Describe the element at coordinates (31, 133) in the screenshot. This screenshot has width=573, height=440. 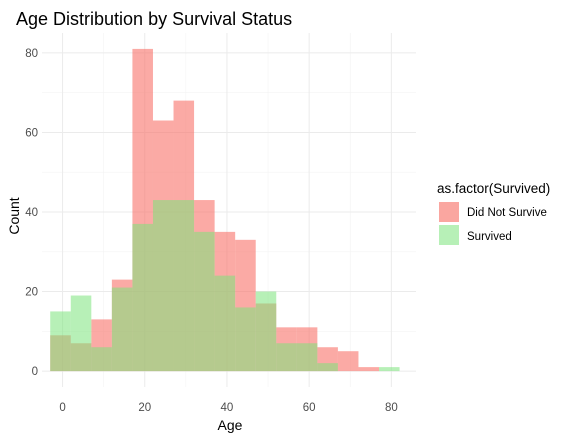
I see `y-tick-label: 60` at that location.